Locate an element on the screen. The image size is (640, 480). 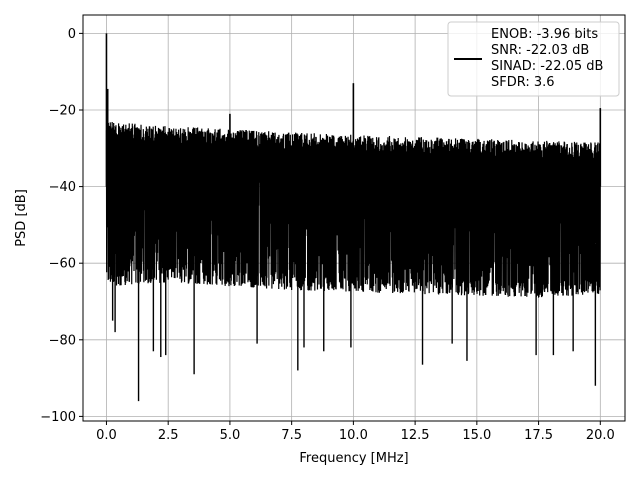
x-tick-label: 5.0 is located at coordinates (230, 435).